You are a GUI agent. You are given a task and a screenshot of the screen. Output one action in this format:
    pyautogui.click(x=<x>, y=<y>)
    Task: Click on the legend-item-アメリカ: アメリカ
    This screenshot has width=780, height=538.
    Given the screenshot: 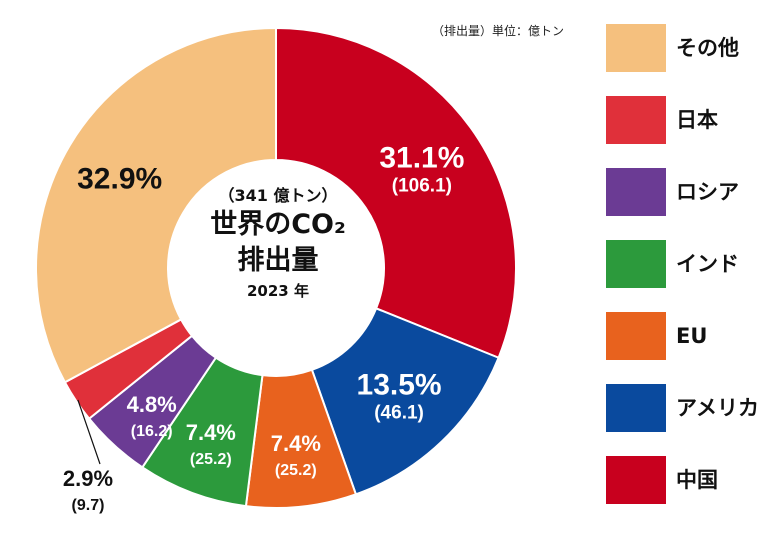 What is the action you would take?
    pyautogui.click(x=693, y=408)
    